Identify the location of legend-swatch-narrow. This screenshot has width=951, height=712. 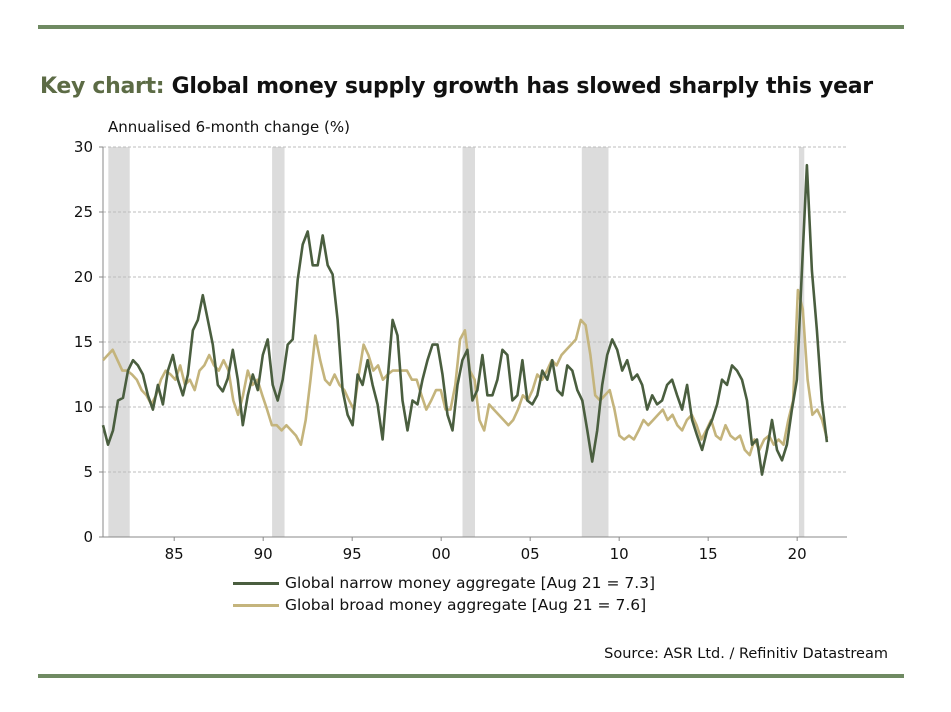
(256, 583).